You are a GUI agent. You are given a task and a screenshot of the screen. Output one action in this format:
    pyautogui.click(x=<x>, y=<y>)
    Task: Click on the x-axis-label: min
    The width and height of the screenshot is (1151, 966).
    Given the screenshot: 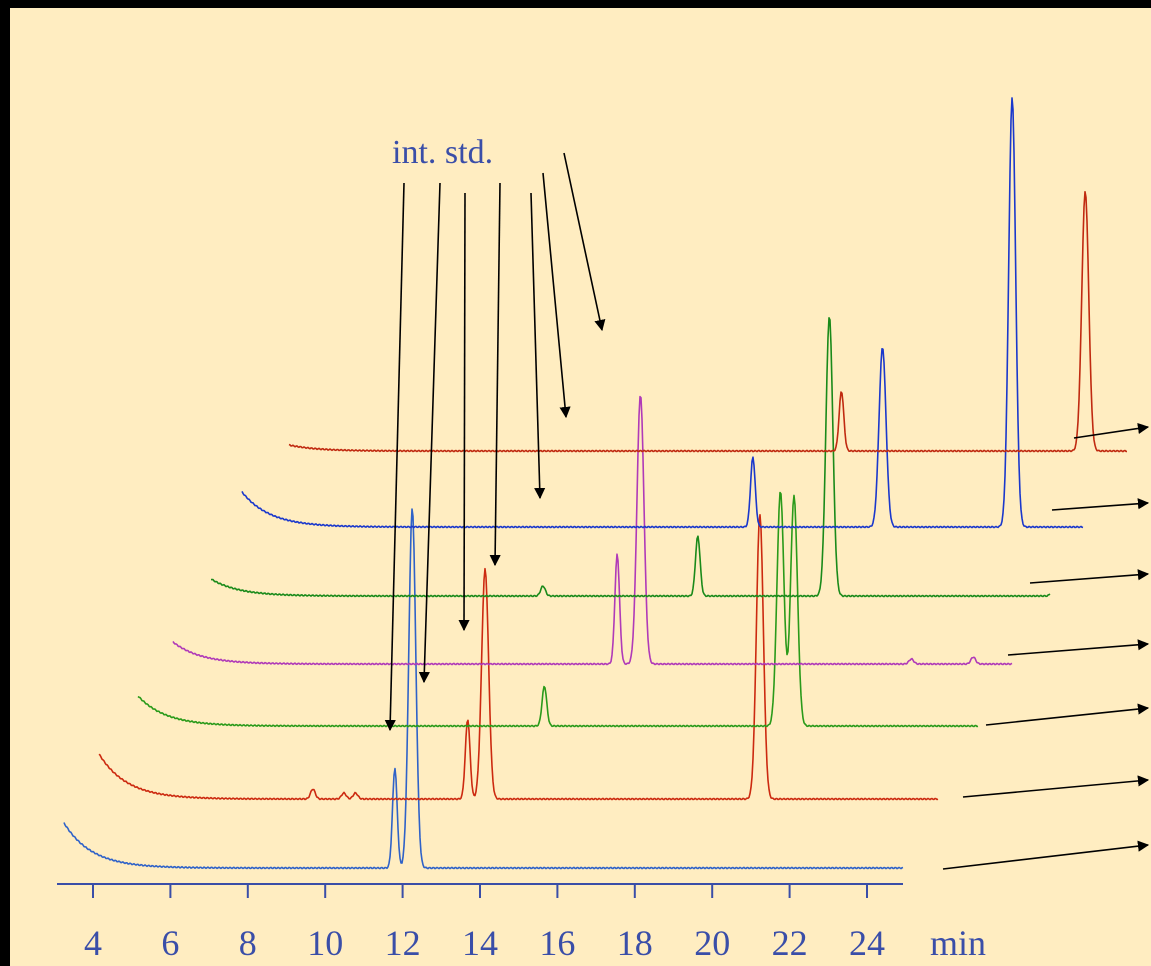 What is the action you would take?
    pyautogui.click(x=958, y=943)
    